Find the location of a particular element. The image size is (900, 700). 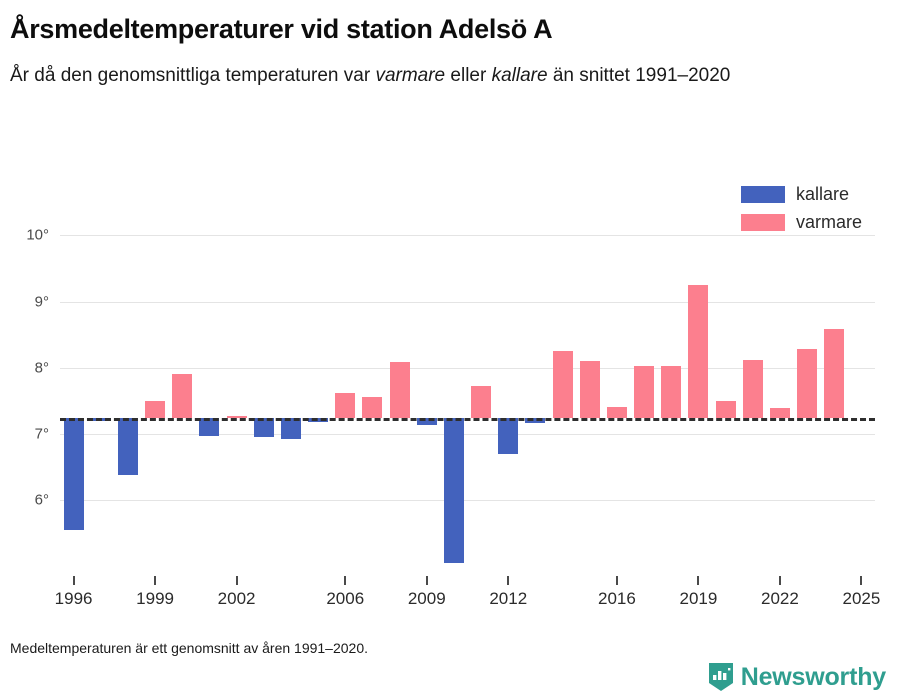

brand-name: Newsworthy is located at coordinates (813, 676).